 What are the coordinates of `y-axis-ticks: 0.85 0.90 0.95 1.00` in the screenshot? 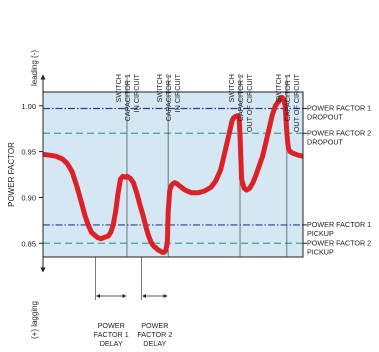 It's located at (32, 175).